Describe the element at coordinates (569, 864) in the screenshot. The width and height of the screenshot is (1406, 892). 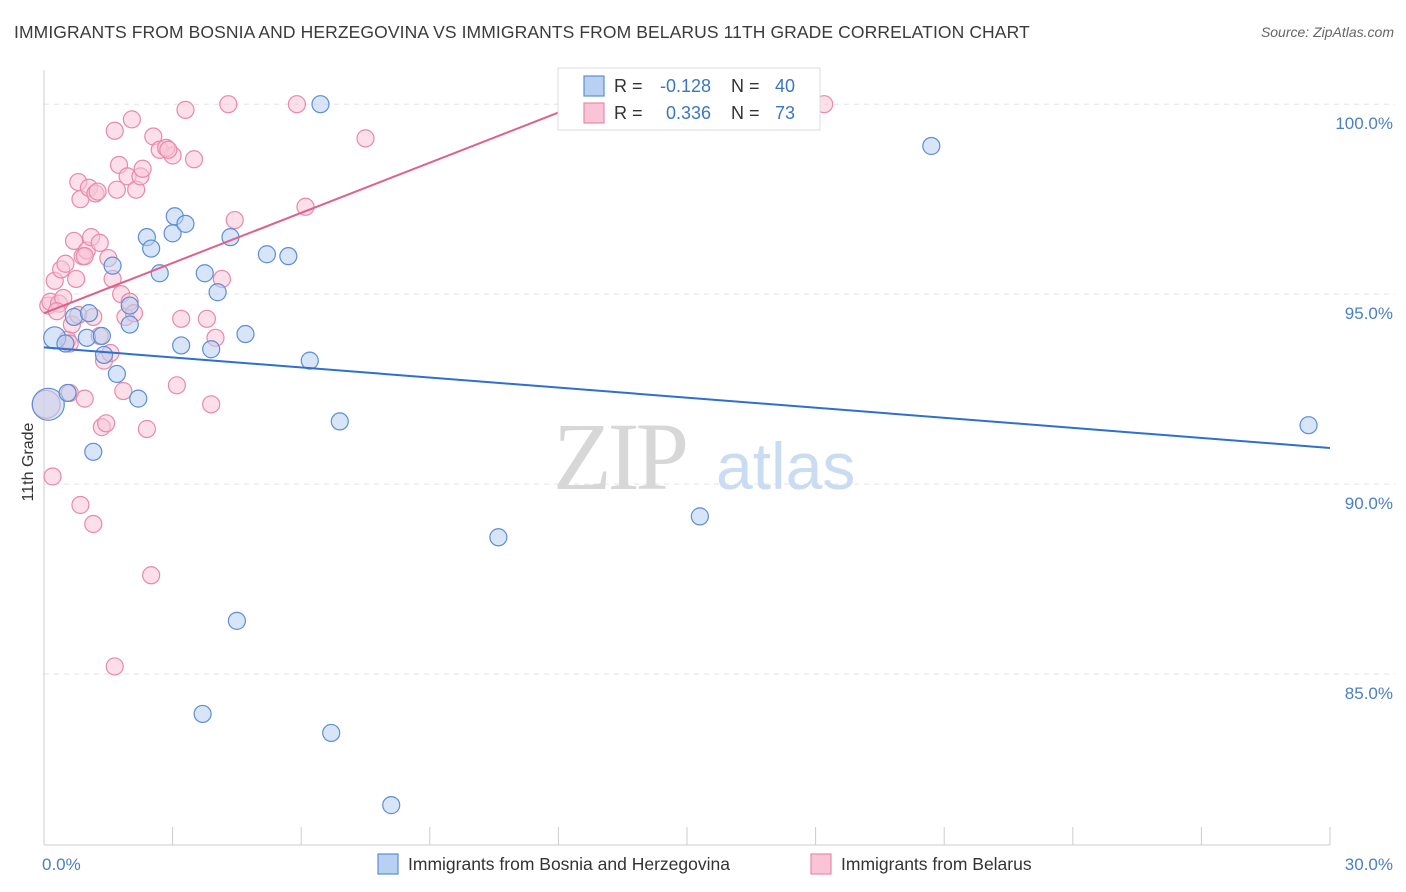
I see `legend-label-bosnia: Immigrants from Bosnia and Herzegovina` at that location.